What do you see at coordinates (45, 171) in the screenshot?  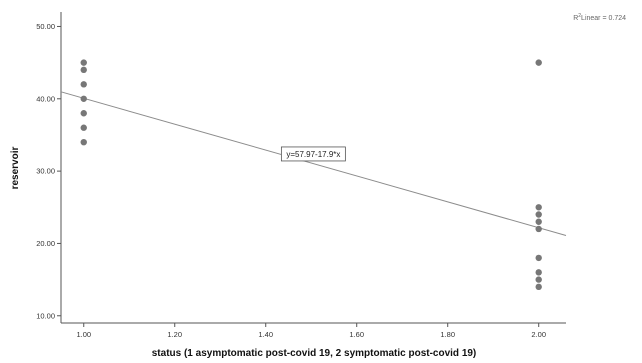 I see `y-tick-label: 30.00` at bounding box center [45, 171].